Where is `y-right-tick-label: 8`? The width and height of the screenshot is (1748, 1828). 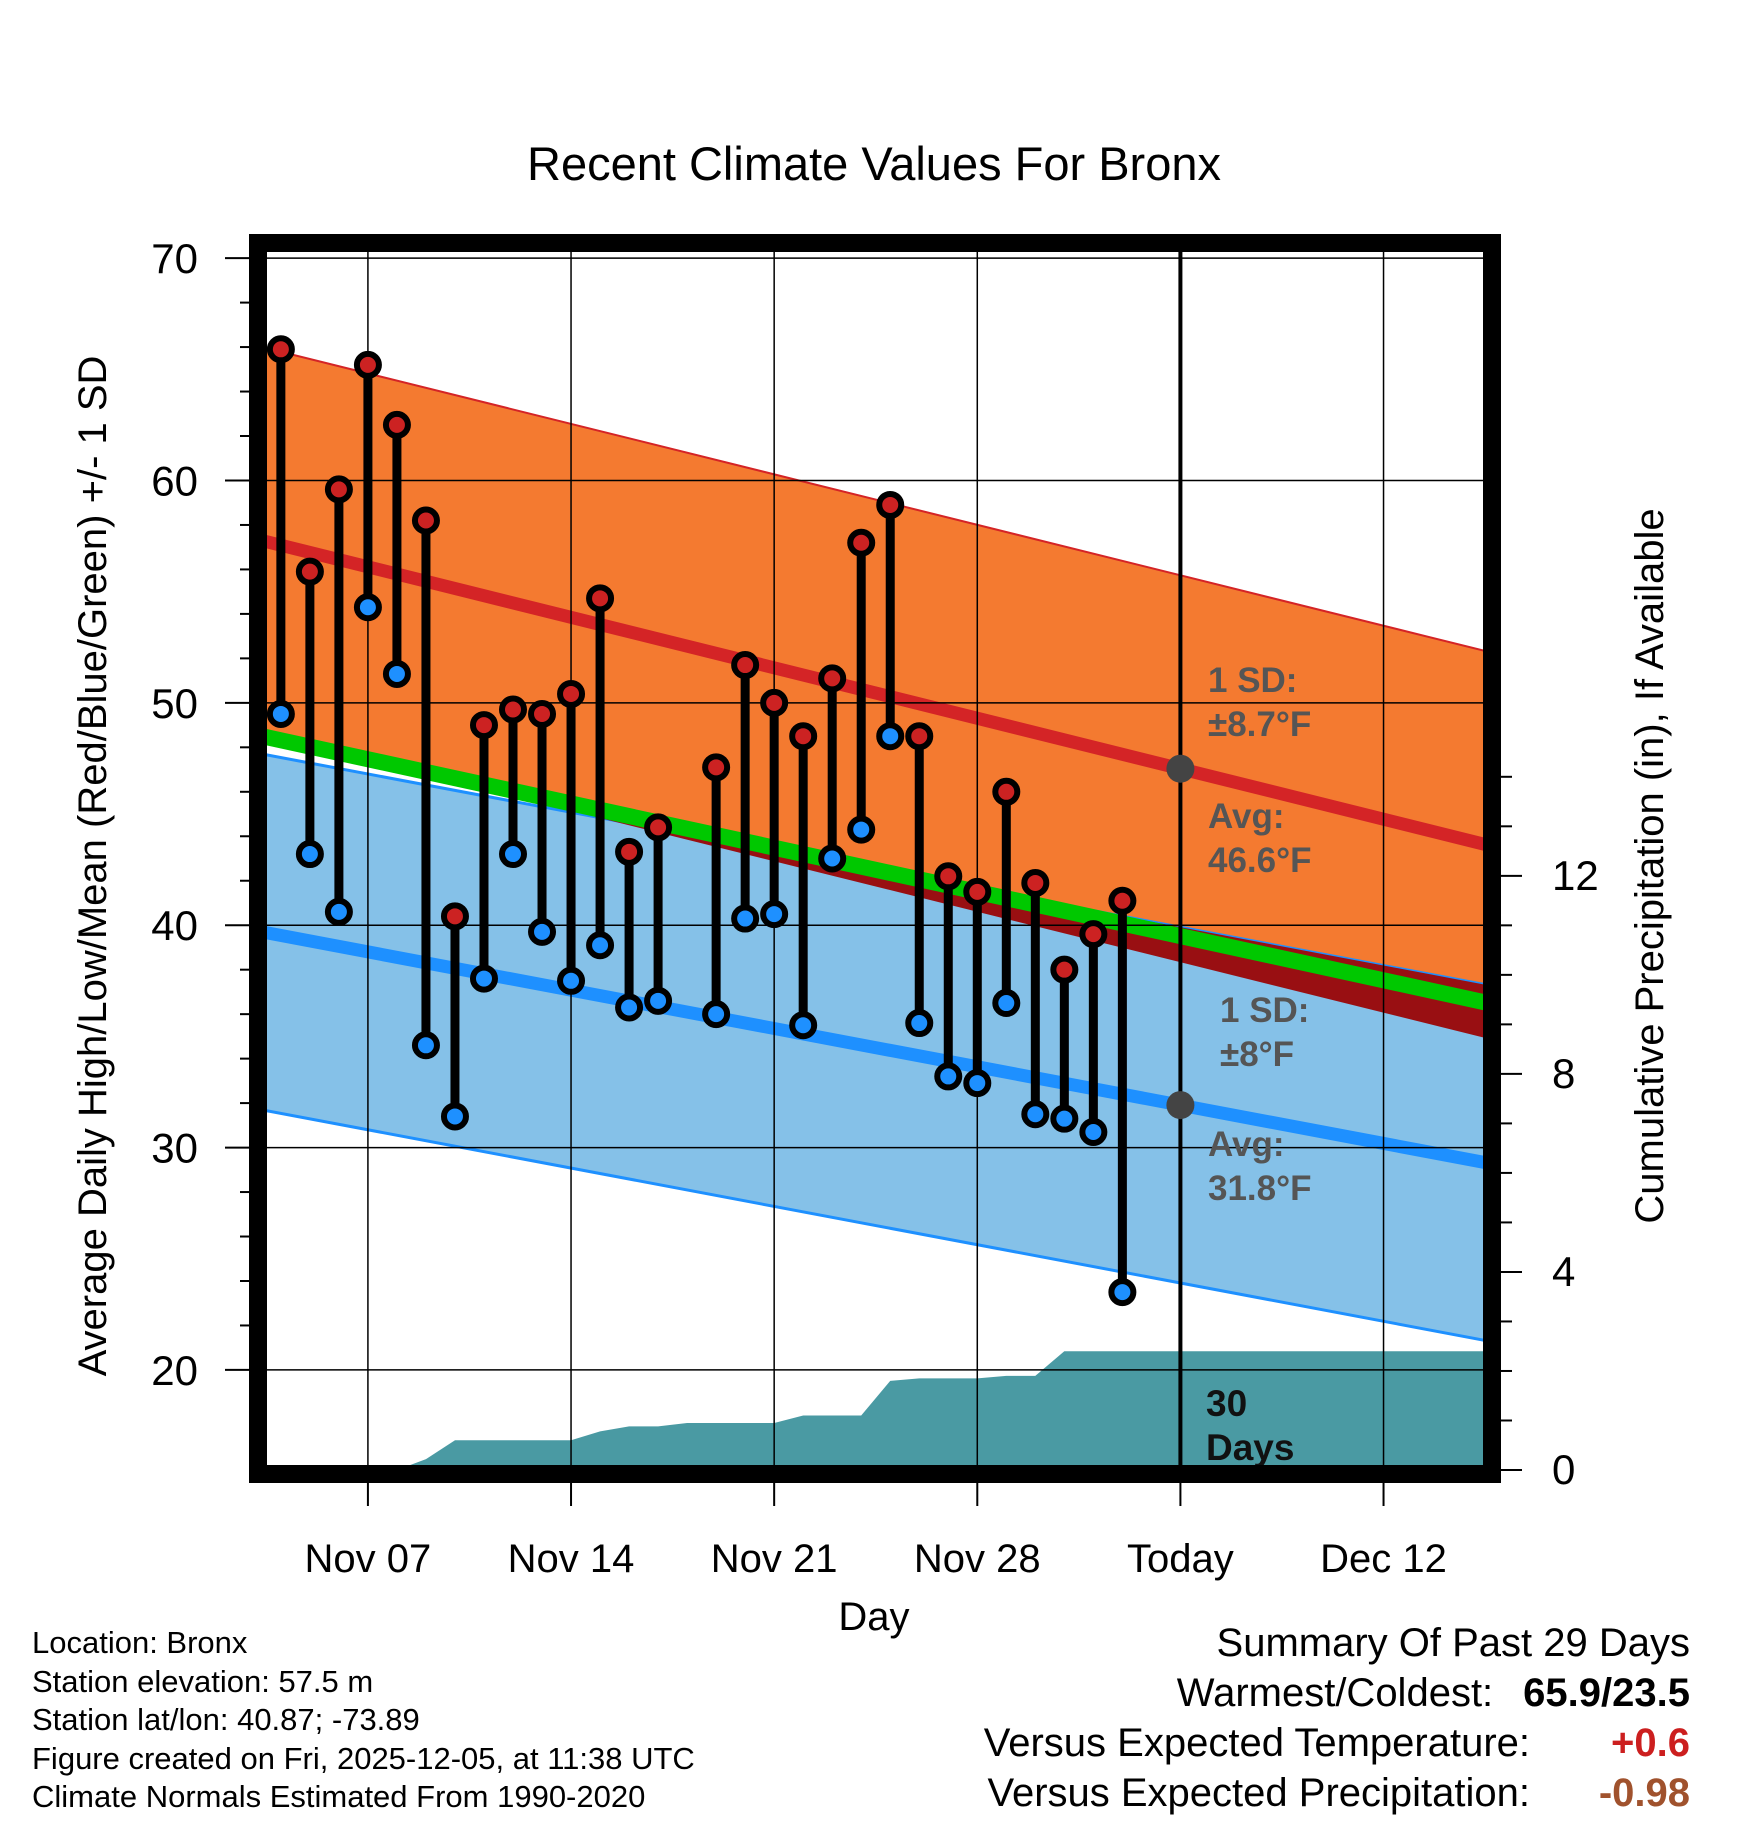 y-right-tick-label: 8 is located at coordinates (1563, 1073).